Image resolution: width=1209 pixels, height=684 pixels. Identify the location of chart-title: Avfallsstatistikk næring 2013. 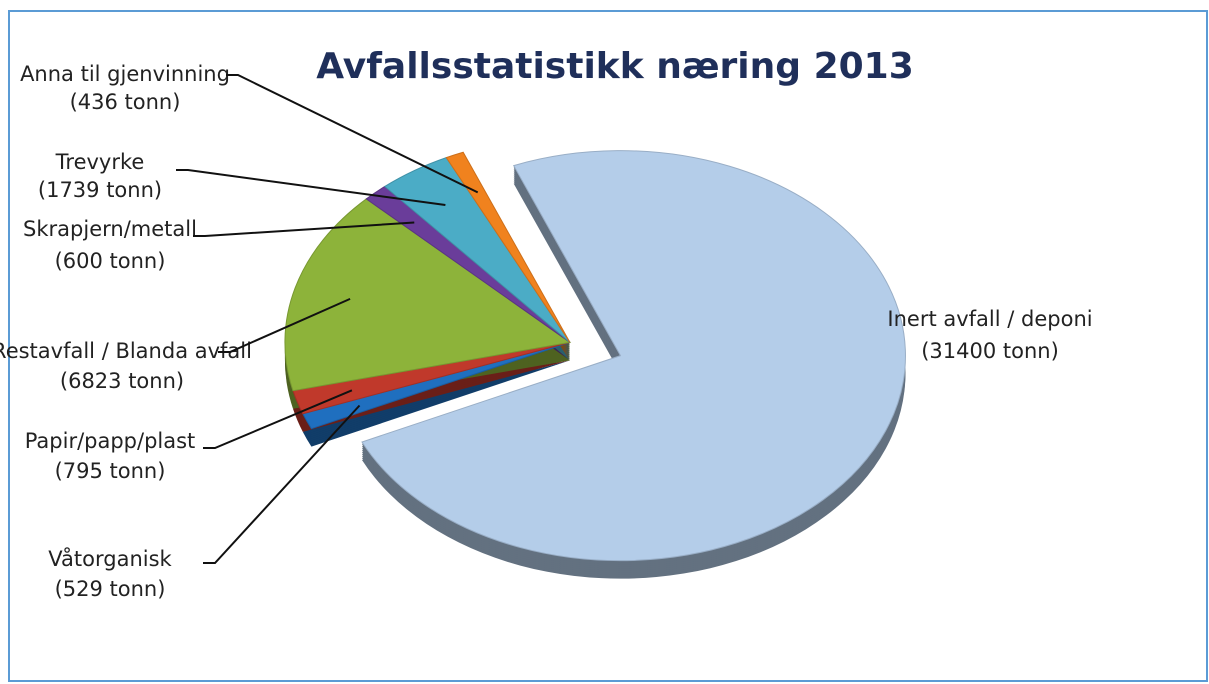
(615, 66).